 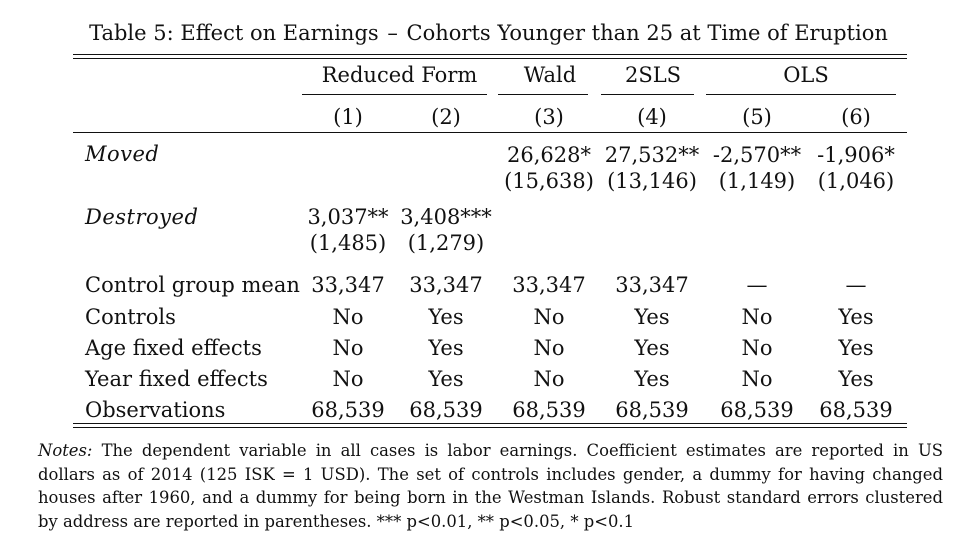 I want to click on control-mean-1: 33,347, so click(x=348, y=285).